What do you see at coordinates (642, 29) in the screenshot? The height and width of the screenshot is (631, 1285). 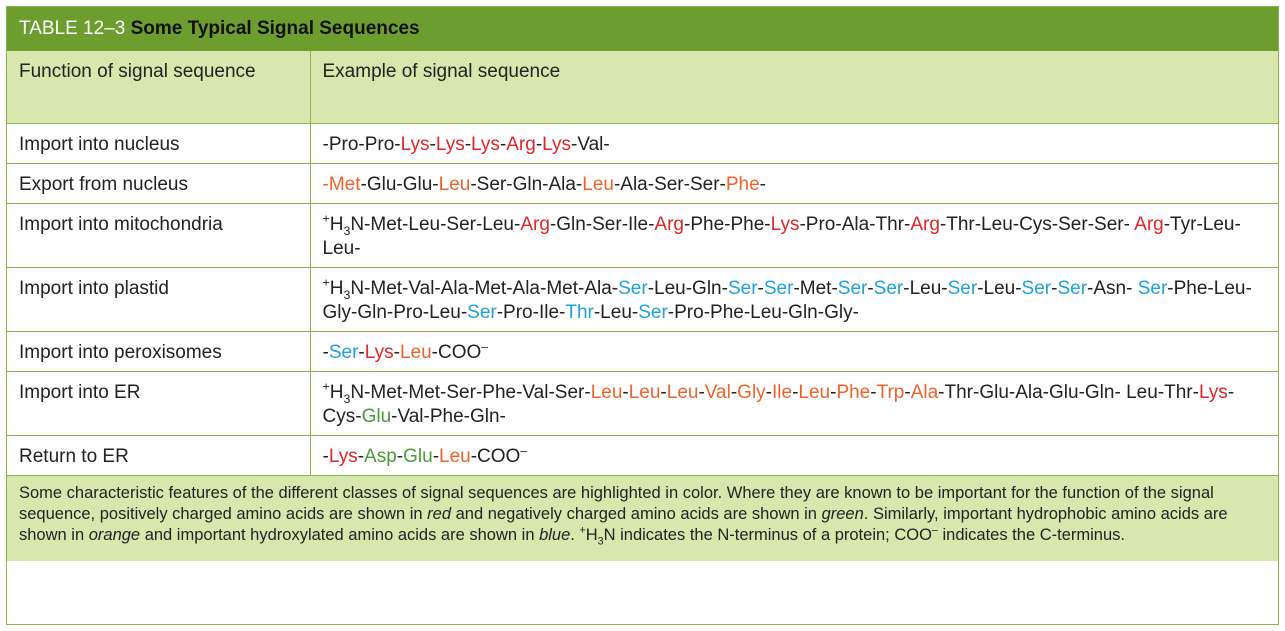 I see `table-title: TABLE 12–3 Some Typical Signal Sequences` at bounding box center [642, 29].